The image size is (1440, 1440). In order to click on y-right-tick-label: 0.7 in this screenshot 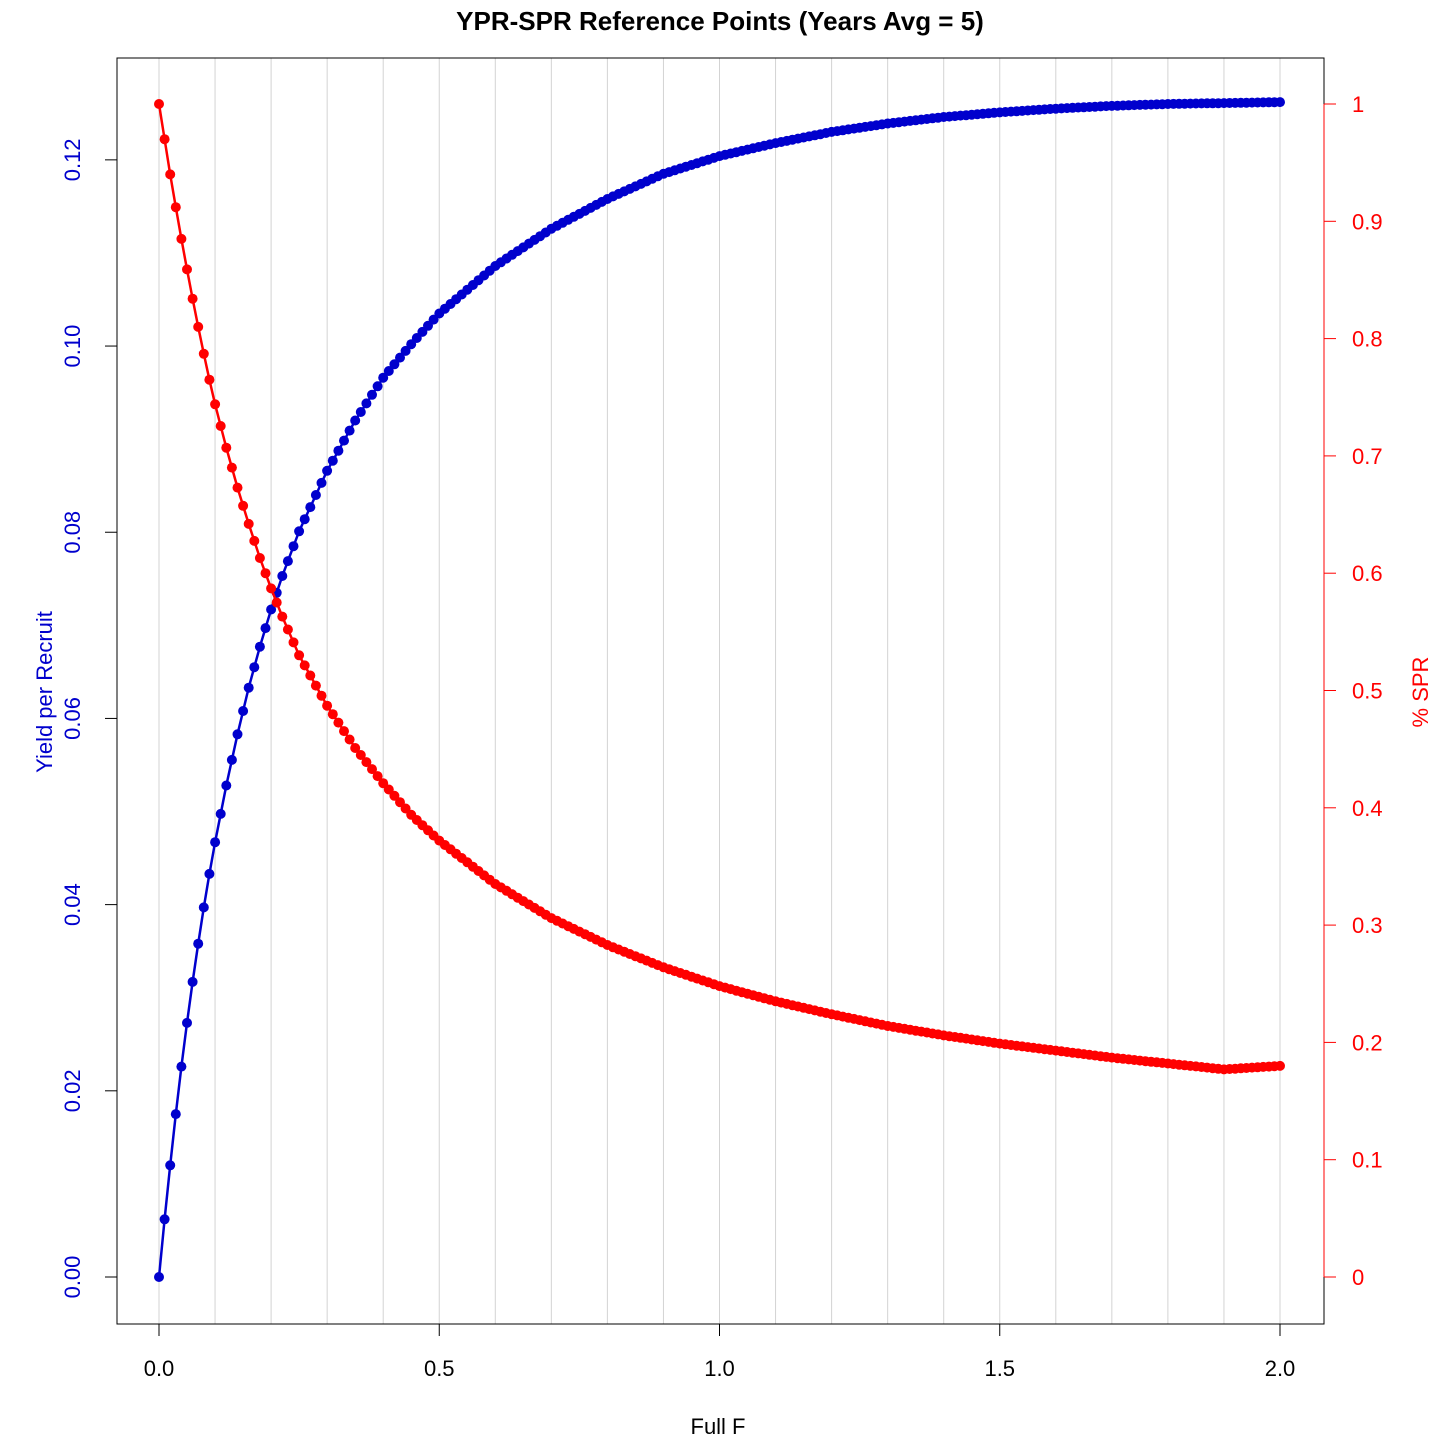, I will do `click(1367, 456)`.